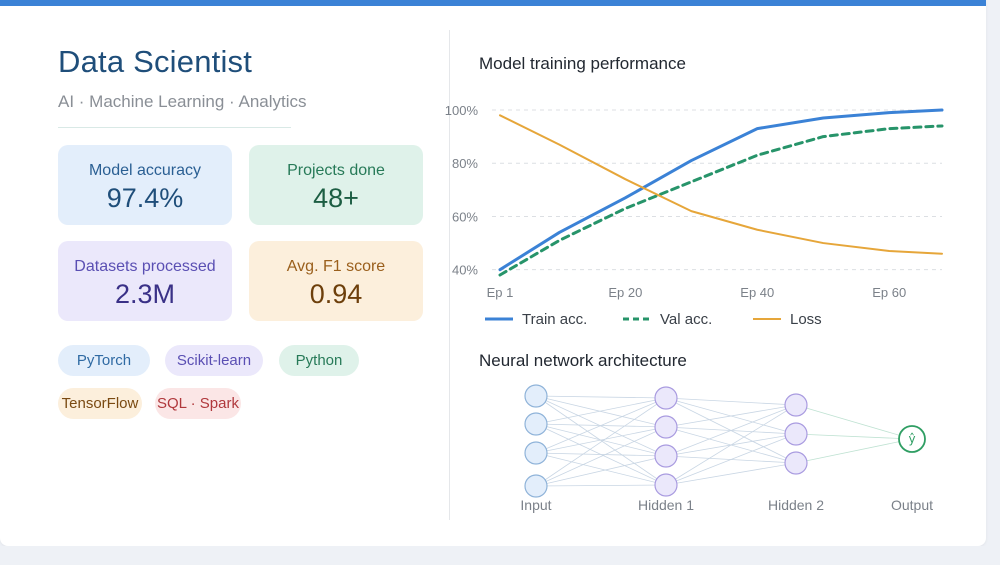  Describe the element at coordinates (796, 505) in the screenshot. I see `layer-label: Hidden 2` at that location.